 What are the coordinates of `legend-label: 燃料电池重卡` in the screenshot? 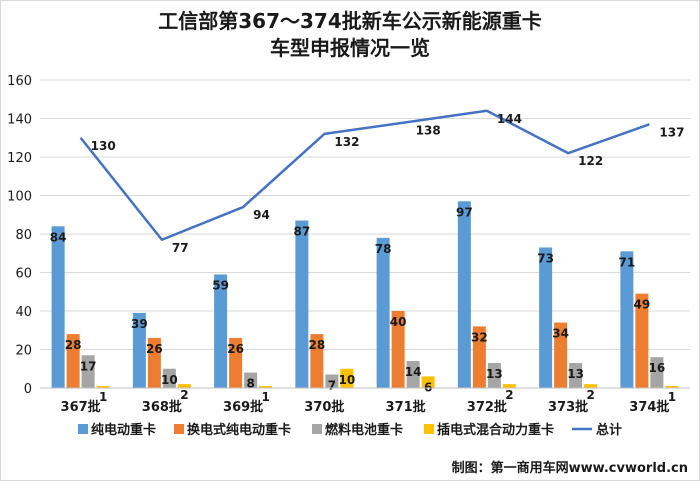 It's located at (364, 430).